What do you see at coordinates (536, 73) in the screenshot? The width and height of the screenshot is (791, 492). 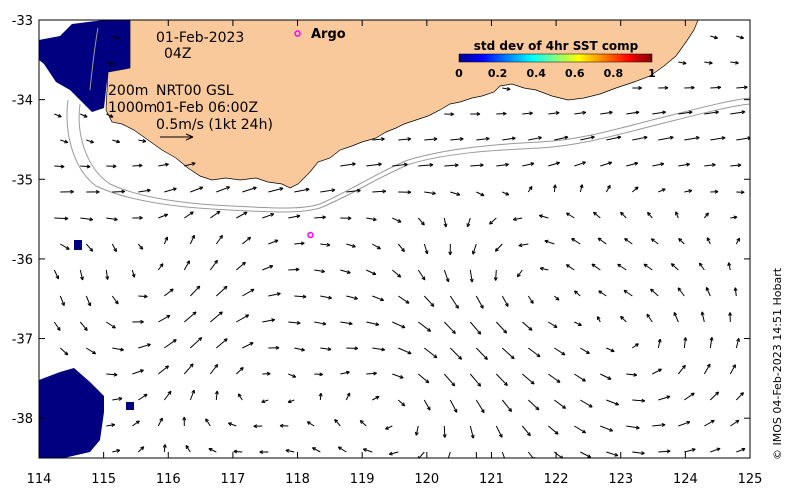 I see `colorbar-tick-label: 0.4` at bounding box center [536, 73].